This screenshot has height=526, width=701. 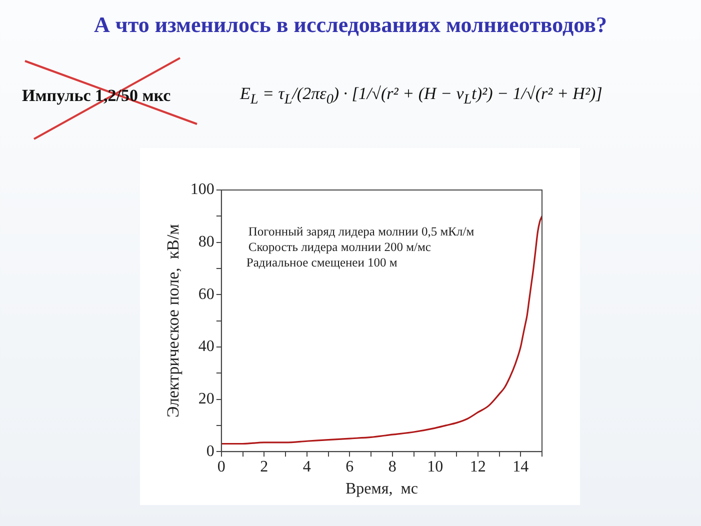 What do you see at coordinates (478, 467) in the screenshot?
I see `x-tick-label: 12` at bounding box center [478, 467].